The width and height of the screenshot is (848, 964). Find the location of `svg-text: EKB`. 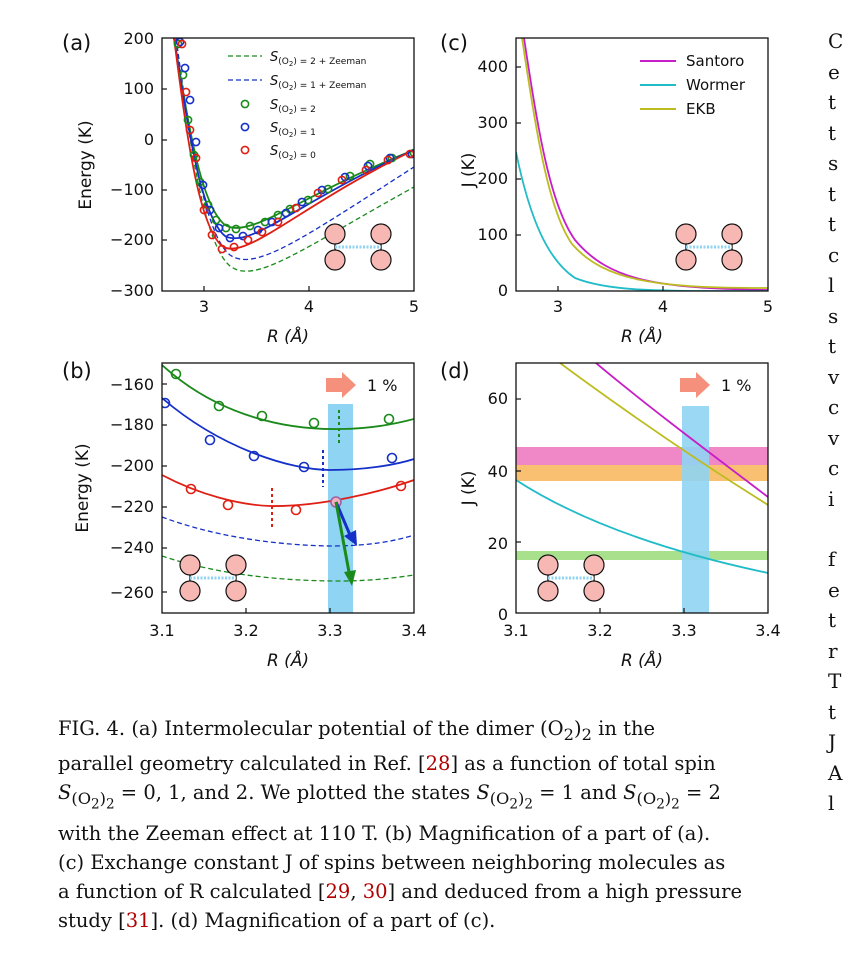

svg-text: EKB is located at coordinates (701, 109).